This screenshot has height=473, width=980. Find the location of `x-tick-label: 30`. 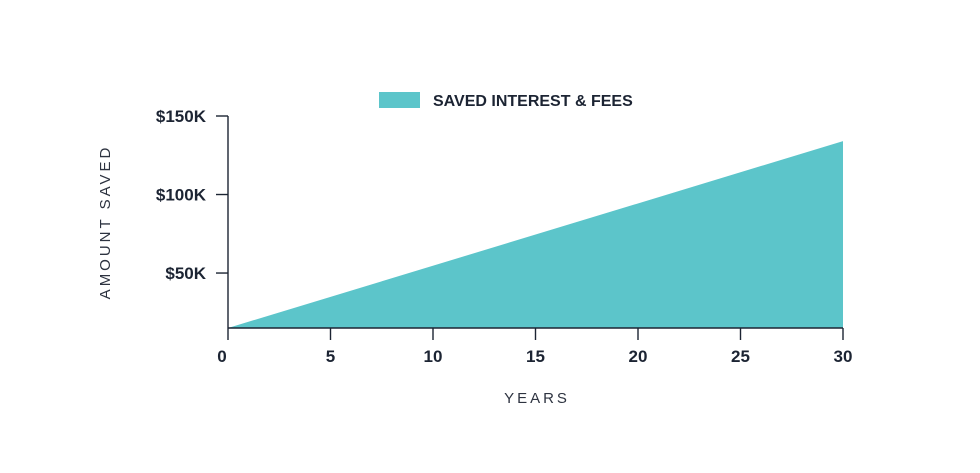

x-tick-label: 30 is located at coordinates (843, 356).